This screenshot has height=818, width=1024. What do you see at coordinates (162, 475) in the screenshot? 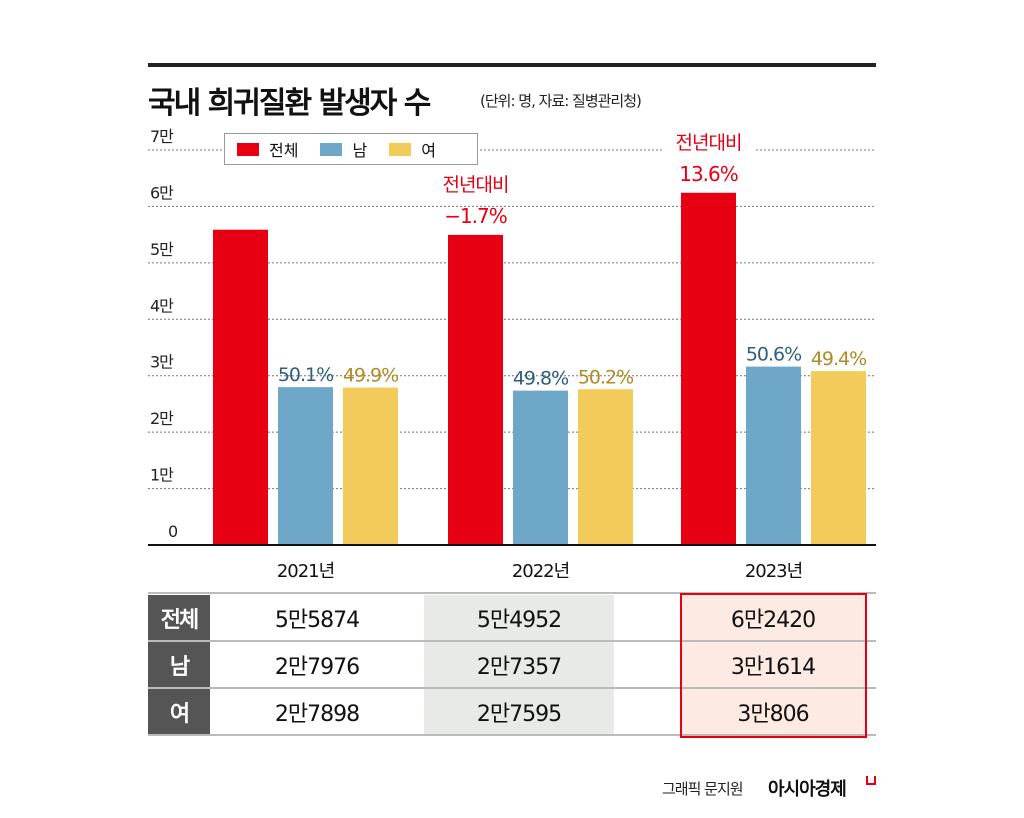
I see `y-tick-label: 1만` at bounding box center [162, 475].